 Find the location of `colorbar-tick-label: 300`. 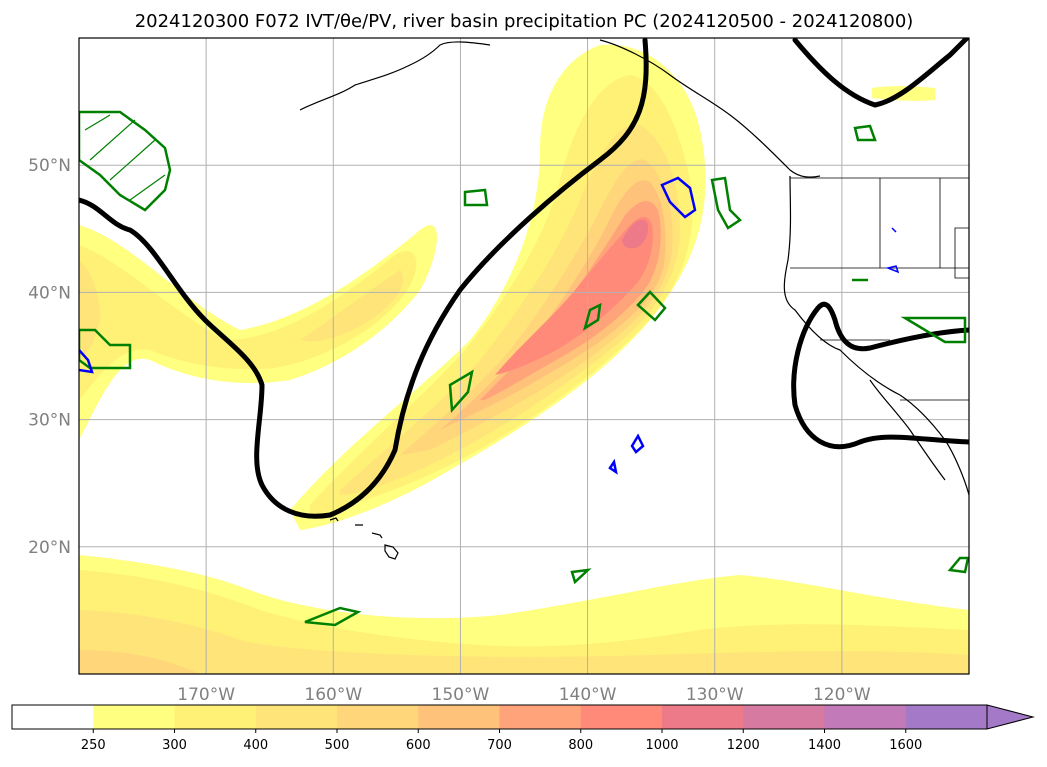

colorbar-tick-label: 300 is located at coordinates (174, 745).